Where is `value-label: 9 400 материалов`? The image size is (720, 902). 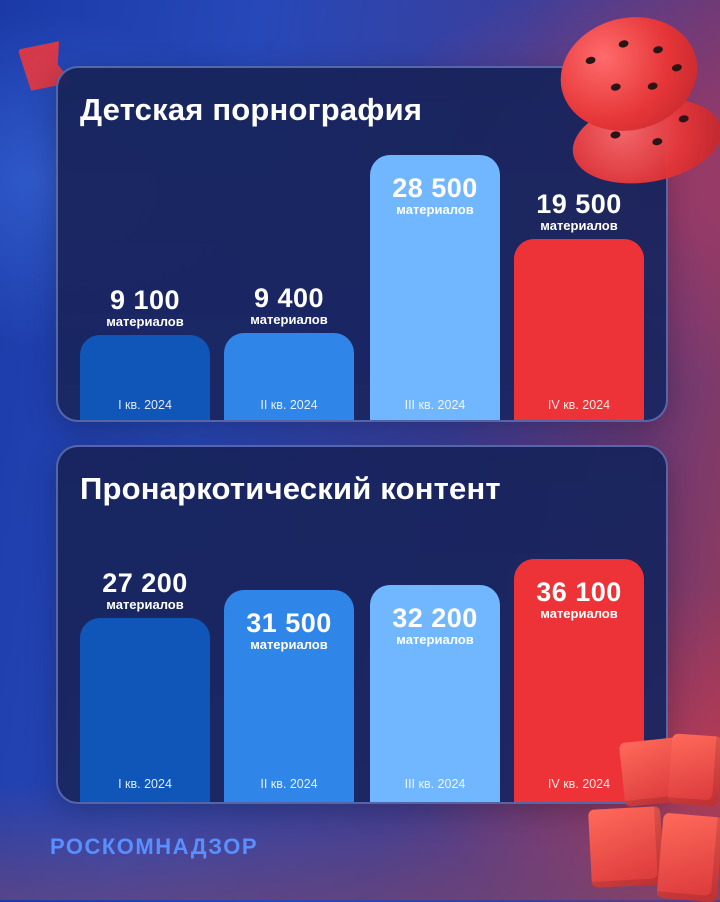 value-label: 9 400 материалов is located at coordinates (289, 305).